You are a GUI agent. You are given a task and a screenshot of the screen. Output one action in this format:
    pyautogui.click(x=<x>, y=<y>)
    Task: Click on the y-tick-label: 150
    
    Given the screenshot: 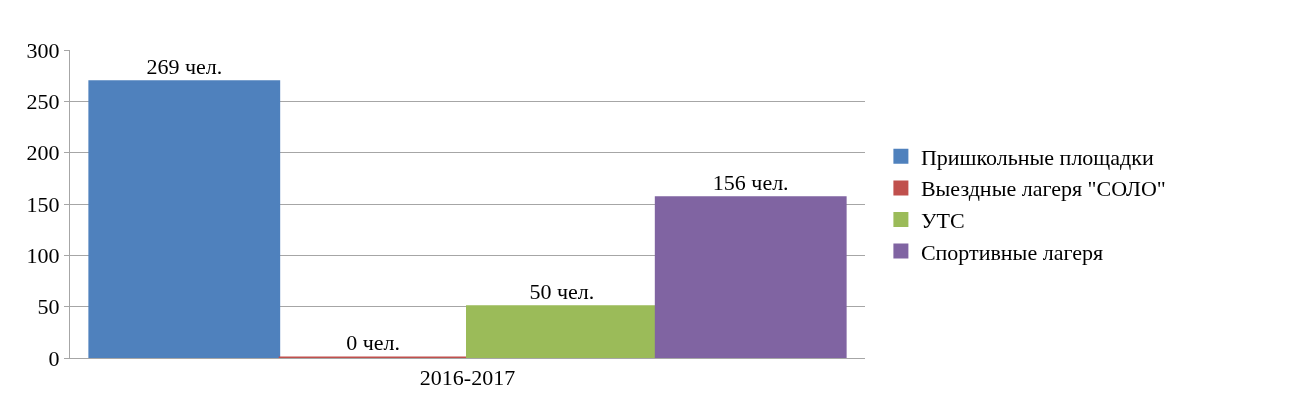 What is the action you would take?
    pyautogui.click(x=43, y=204)
    